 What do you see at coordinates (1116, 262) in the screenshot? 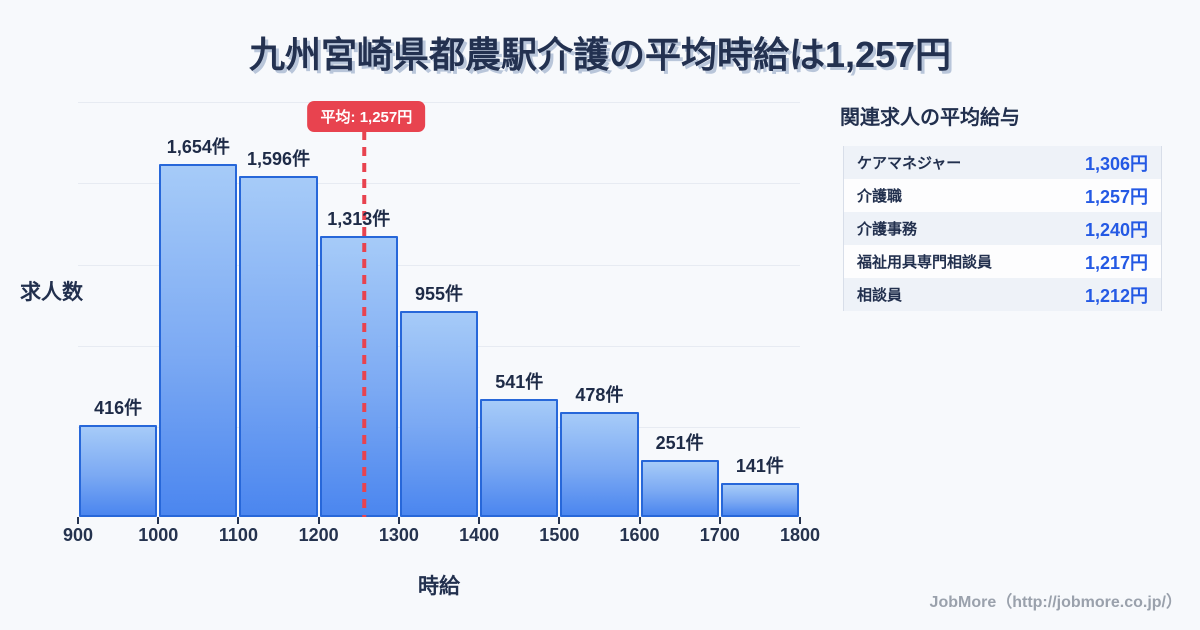
I see `job-wage-value: 1,217円` at bounding box center [1116, 262].